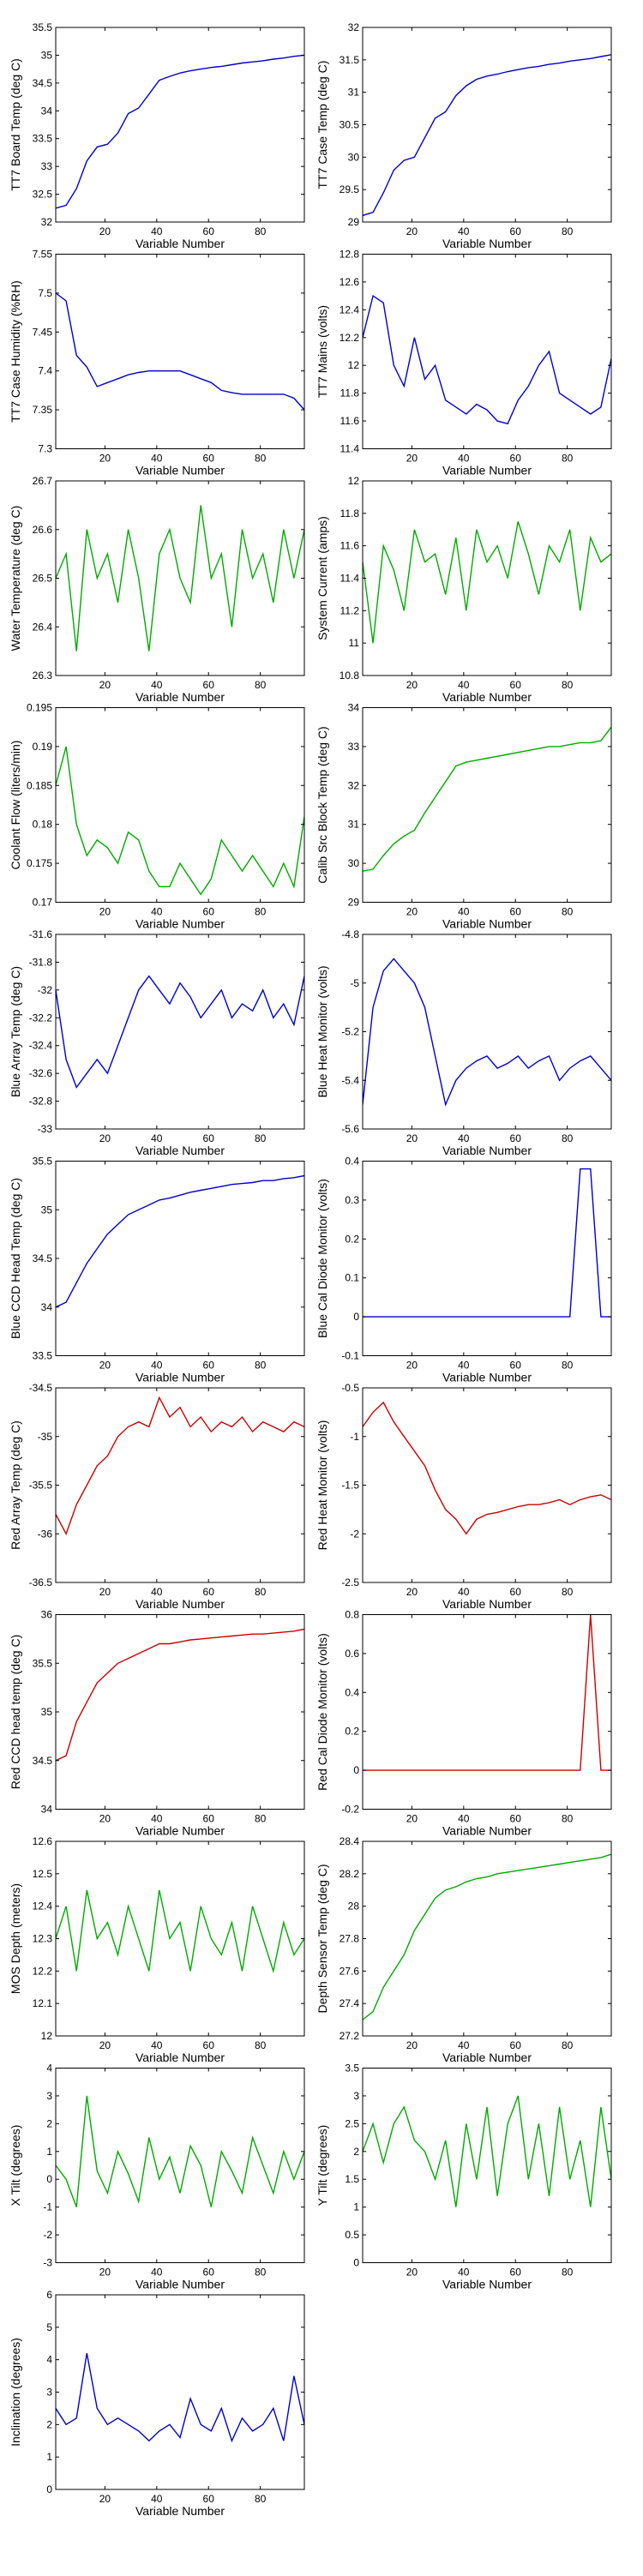  What do you see at coordinates (47, 1810) in the screenshot?
I see `y-tick-label: 34` at bounding box center [47, 1810].